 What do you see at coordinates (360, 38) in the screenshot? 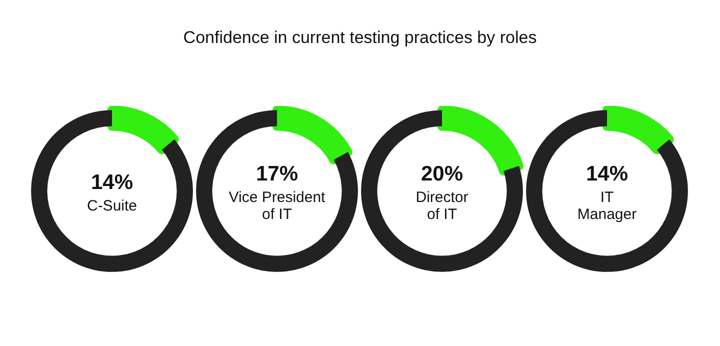
I see `text: Confidence in current testing practices by roles` at bounding box center [360, 38].